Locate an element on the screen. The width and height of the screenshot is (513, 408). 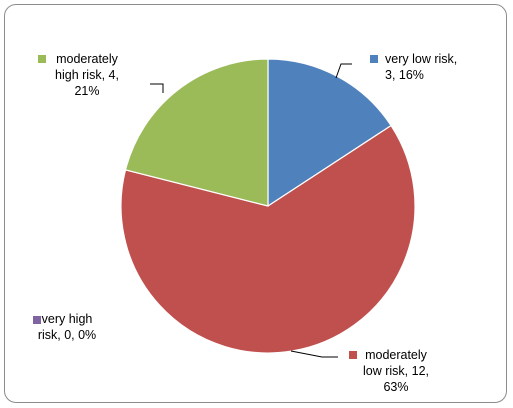
data-label-moderately-low-risk: moderately low risk, 12, 63% is located at coordinates (396, 371).